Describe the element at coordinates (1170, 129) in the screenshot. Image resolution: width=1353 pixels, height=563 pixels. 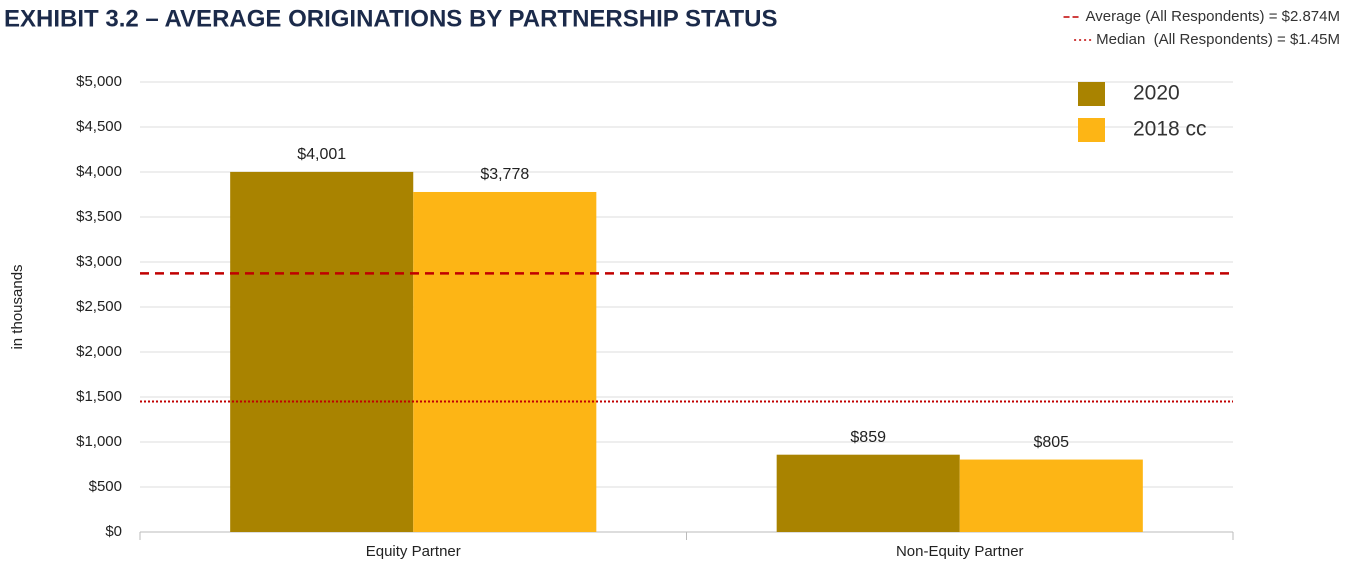
I see `legend-text: 2018 cc` at that location.